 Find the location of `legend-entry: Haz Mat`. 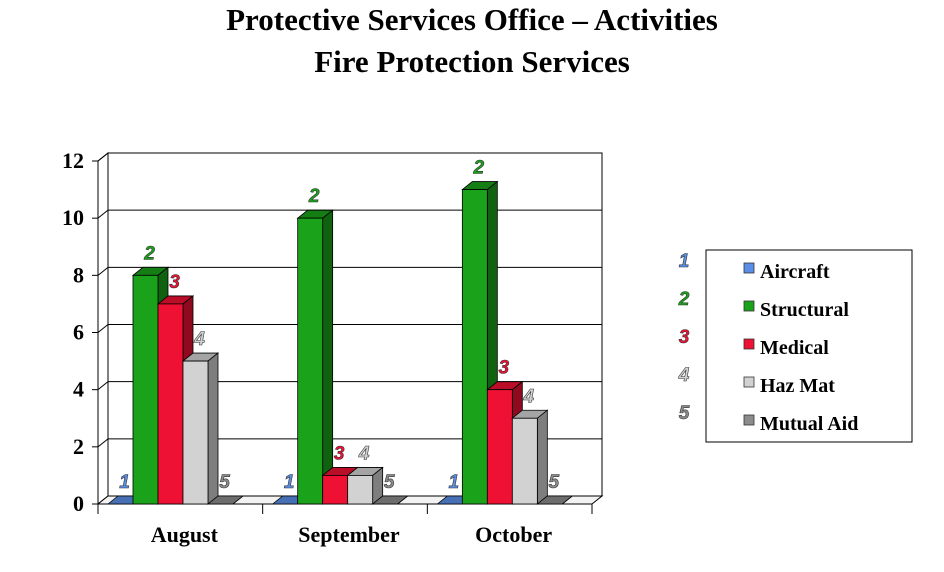

legend-entry: Haz Mat is located at coordinates (797, 386).